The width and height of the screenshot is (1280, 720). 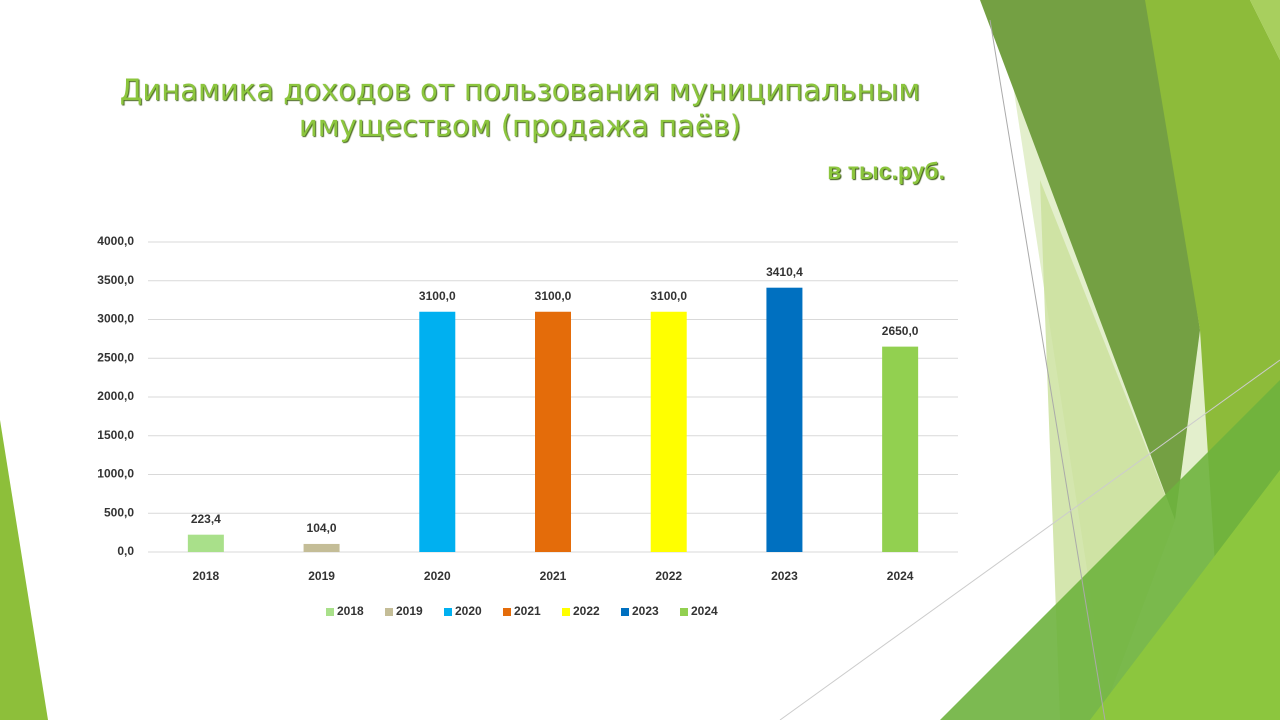 I want to click on value-label: 3410,4, so click(x=784, y=272).